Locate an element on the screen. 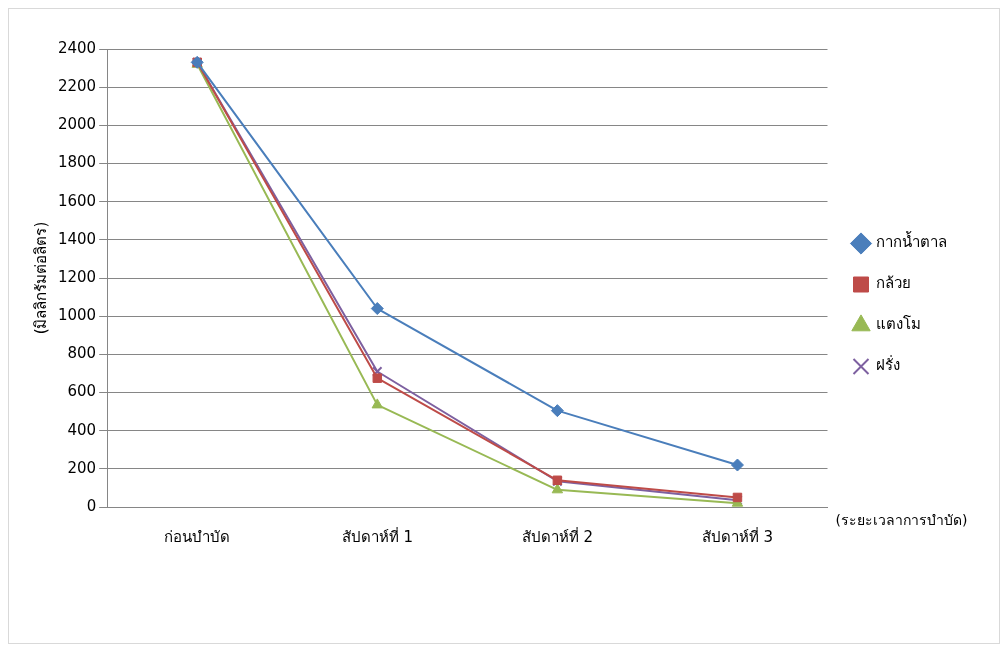  y-tick-label: 800 is located at coordinates (82, 353).